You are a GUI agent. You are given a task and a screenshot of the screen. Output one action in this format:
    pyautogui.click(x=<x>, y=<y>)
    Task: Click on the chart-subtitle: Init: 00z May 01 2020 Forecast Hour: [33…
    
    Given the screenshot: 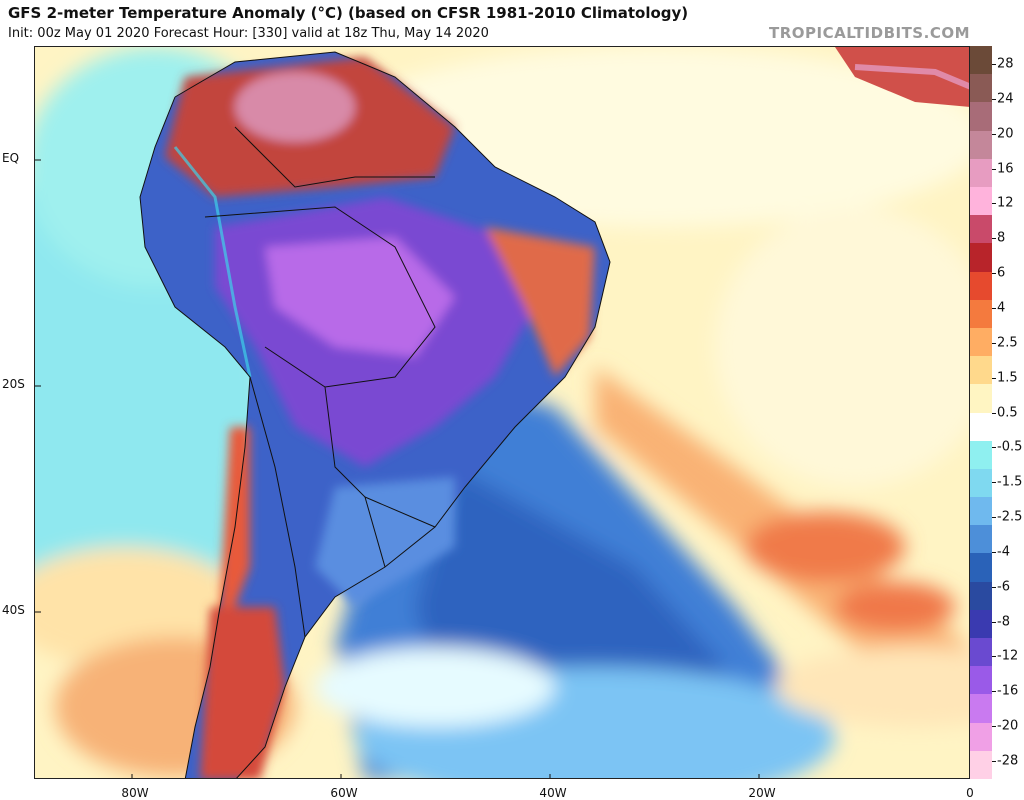 What is the action you would take?
    pyautogui.click(x=248, y=33)
    